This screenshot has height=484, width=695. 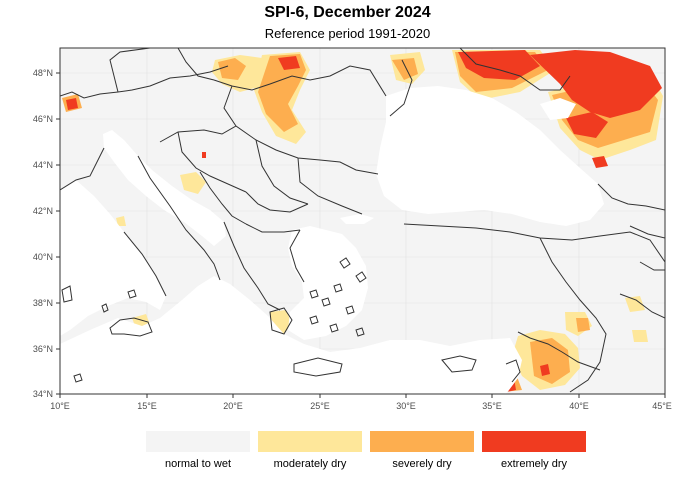 I want to click on legend-label: moderately dry, so click(x=310, y=464).